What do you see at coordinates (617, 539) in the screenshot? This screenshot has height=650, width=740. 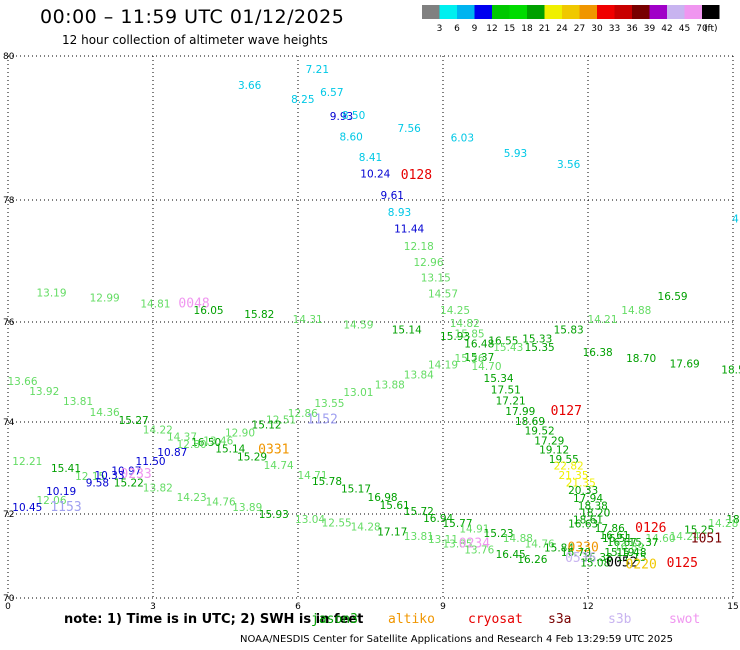 I see `wave-height-label: 16.51` at bounding box center [617, 539].